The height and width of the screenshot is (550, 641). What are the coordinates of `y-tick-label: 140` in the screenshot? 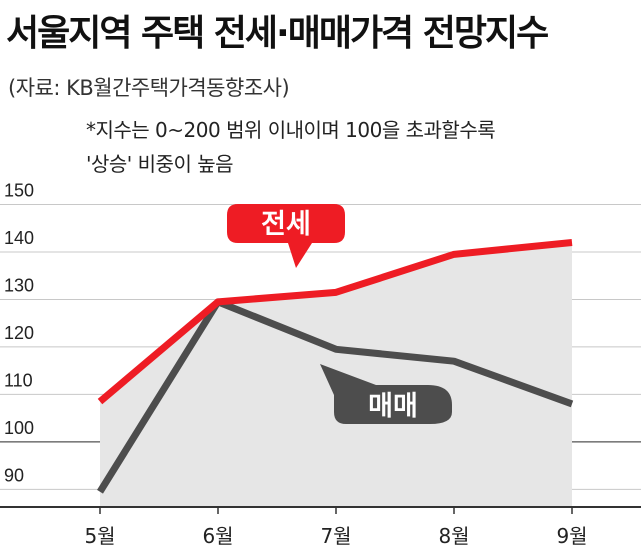 It's located at (19, 238).